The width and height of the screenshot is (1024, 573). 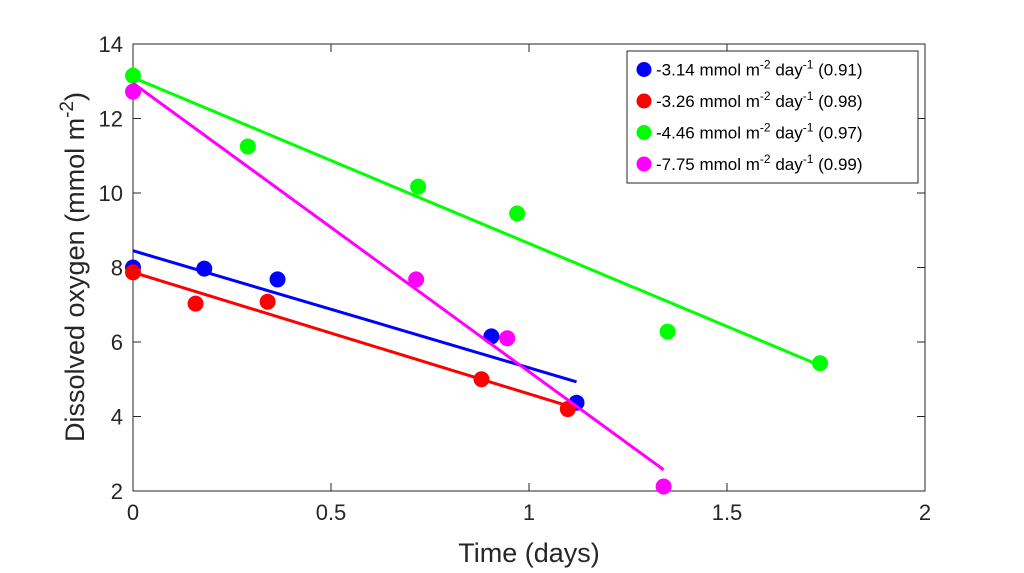 I want to click on y-tick-label: 8, so click(x=117, y=268).